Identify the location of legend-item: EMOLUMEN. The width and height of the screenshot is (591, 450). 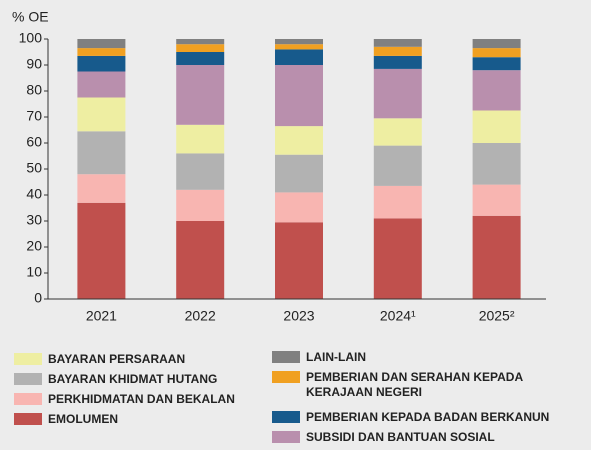
(139, 419).